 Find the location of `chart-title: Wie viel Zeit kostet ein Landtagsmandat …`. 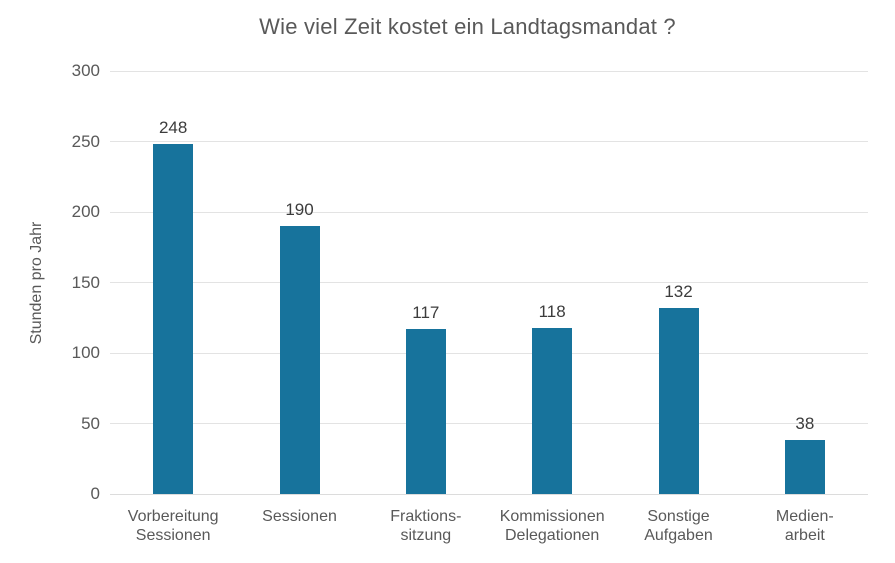

chart-title: Wie viel Zeit kostet ein Landtagsmandat … is located at coordinates (467, 26).